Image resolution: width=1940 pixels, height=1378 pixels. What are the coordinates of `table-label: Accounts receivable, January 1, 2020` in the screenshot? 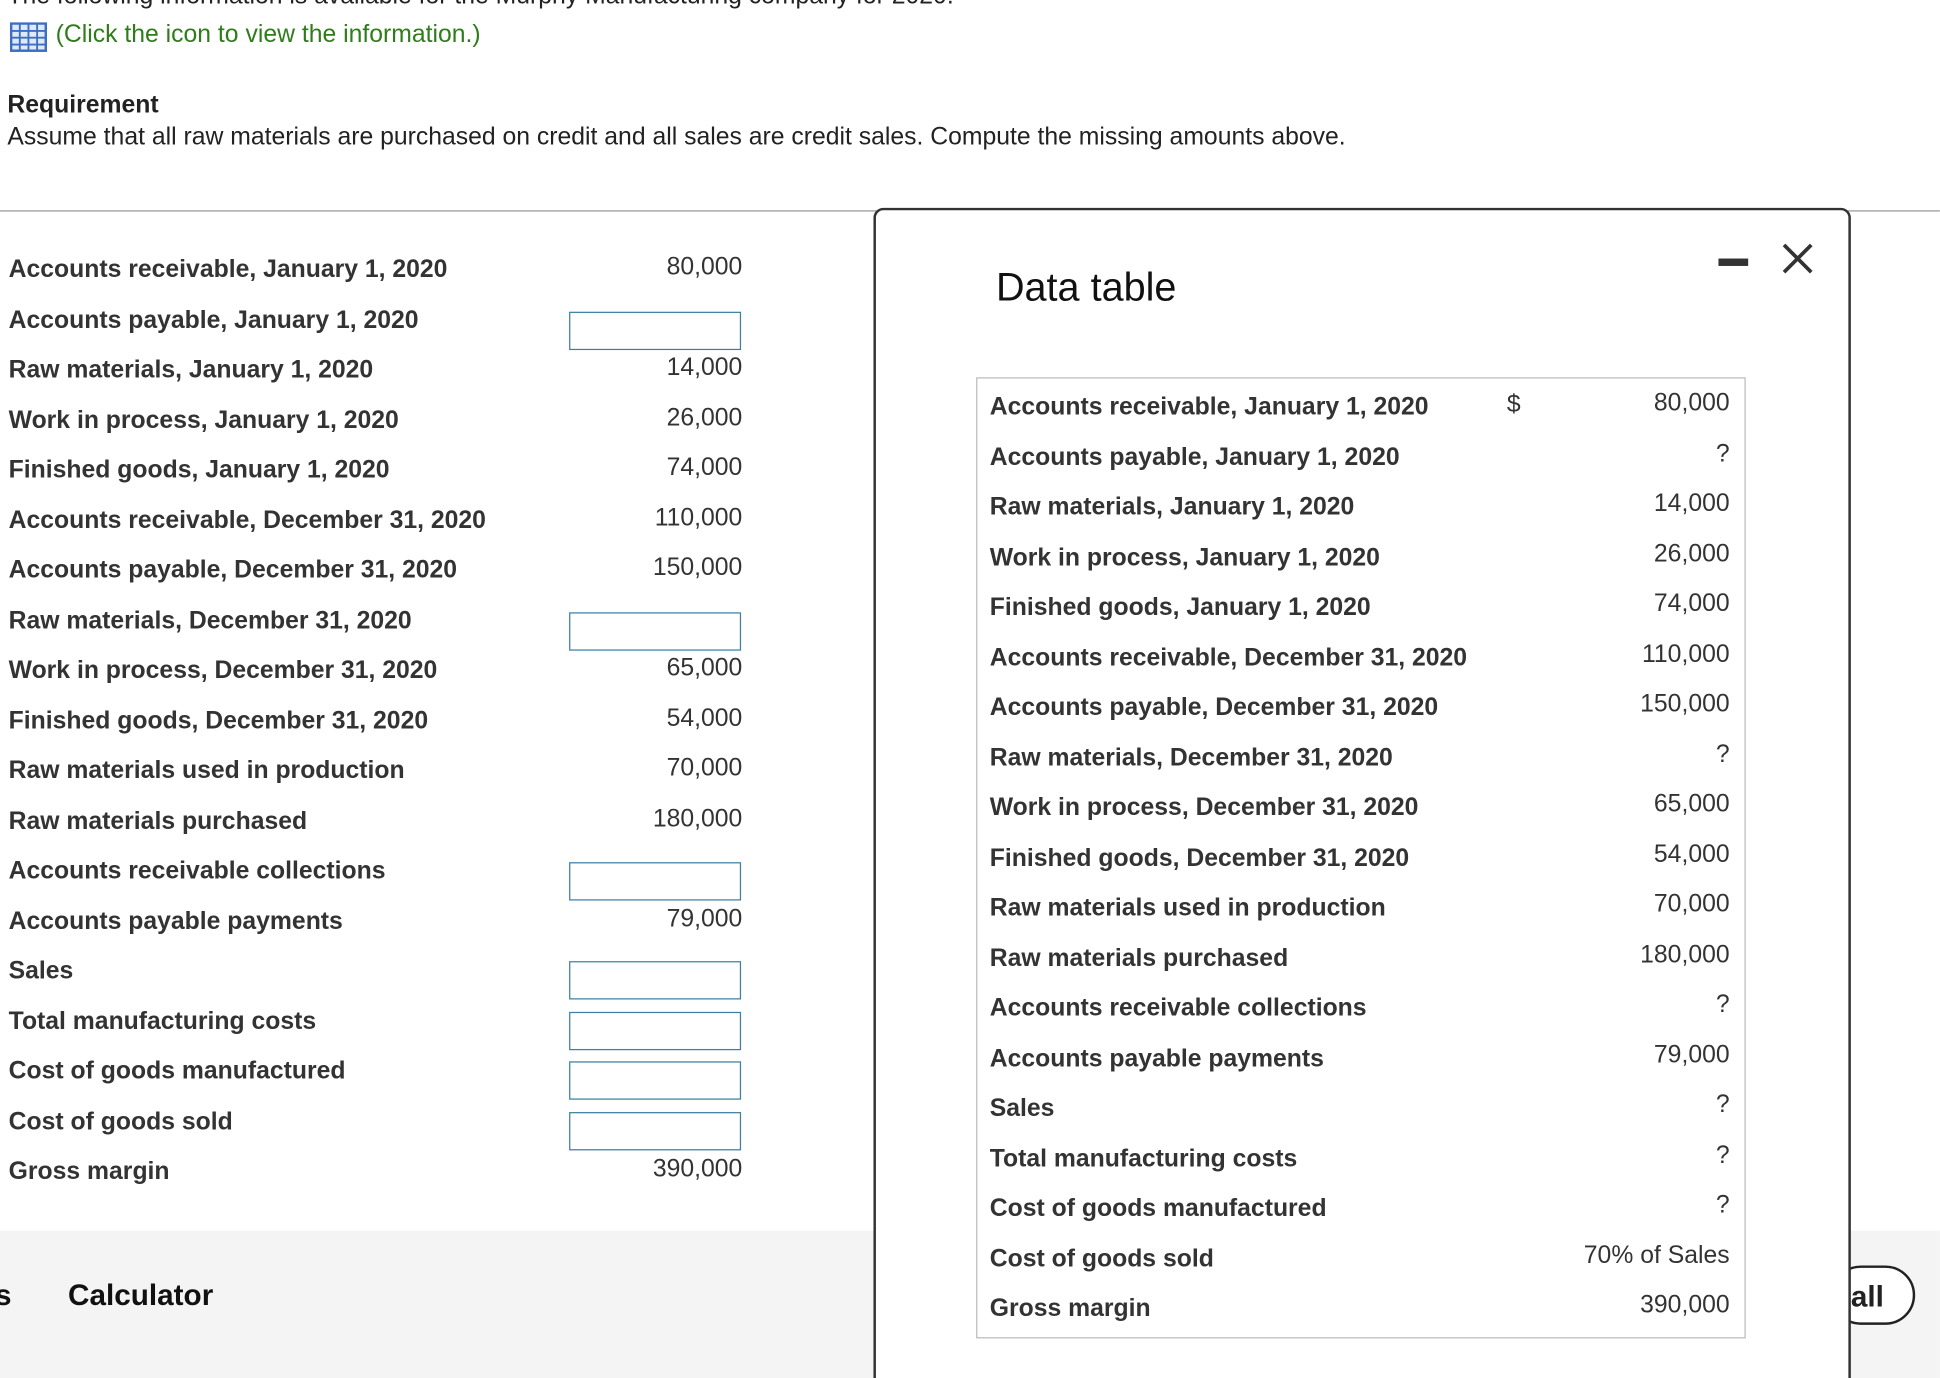 It's located at (1209, 407).